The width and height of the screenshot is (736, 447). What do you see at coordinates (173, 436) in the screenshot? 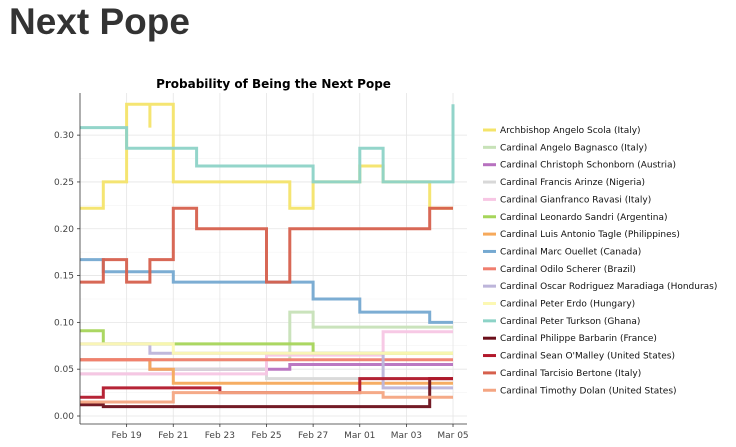
I see `x-tick-label: Feb 21` at bounding box center [173, 436].